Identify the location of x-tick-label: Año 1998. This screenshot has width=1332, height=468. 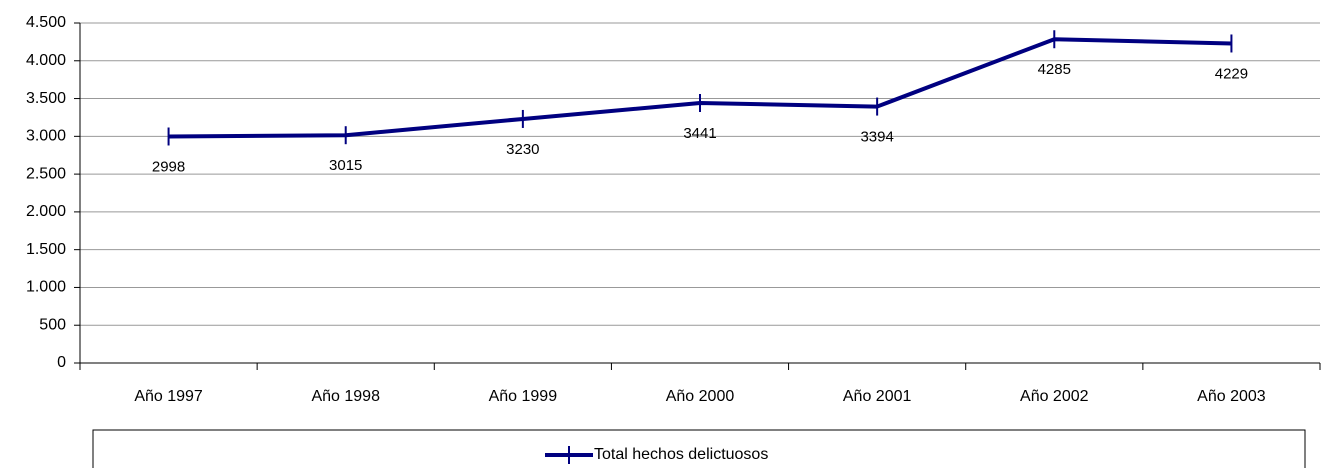
(345, 396).